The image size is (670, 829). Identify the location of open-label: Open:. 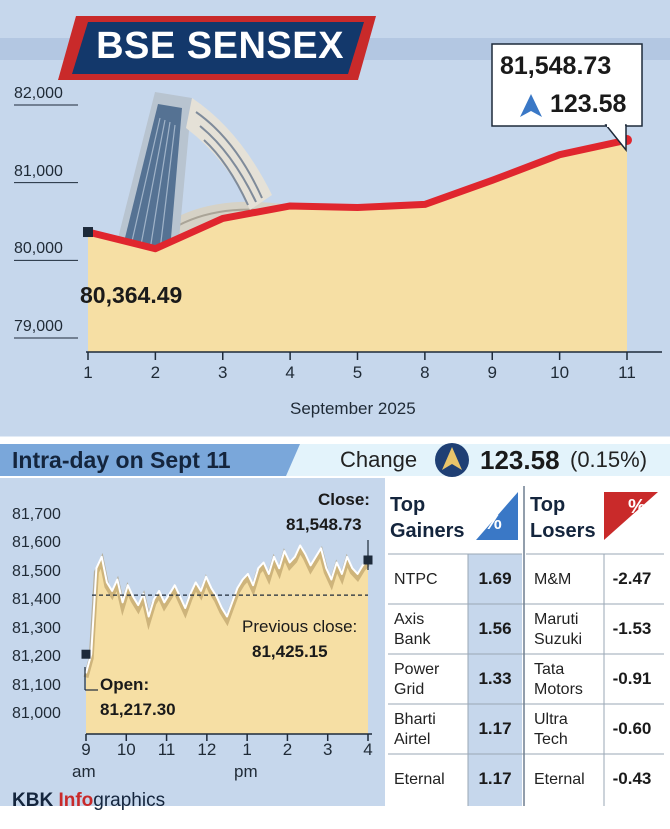
(125, 684).